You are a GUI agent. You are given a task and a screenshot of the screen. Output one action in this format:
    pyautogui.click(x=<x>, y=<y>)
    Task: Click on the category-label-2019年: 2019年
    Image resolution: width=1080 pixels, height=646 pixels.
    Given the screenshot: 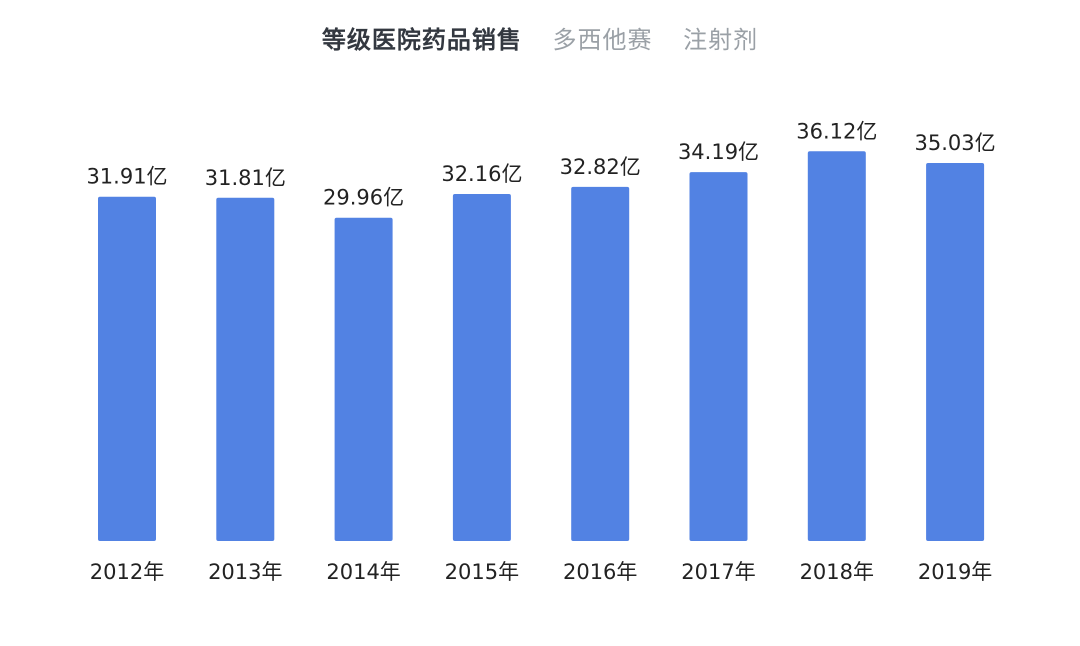 What is the action you would take?
    pyautogui.click(x=955, y=572)
    